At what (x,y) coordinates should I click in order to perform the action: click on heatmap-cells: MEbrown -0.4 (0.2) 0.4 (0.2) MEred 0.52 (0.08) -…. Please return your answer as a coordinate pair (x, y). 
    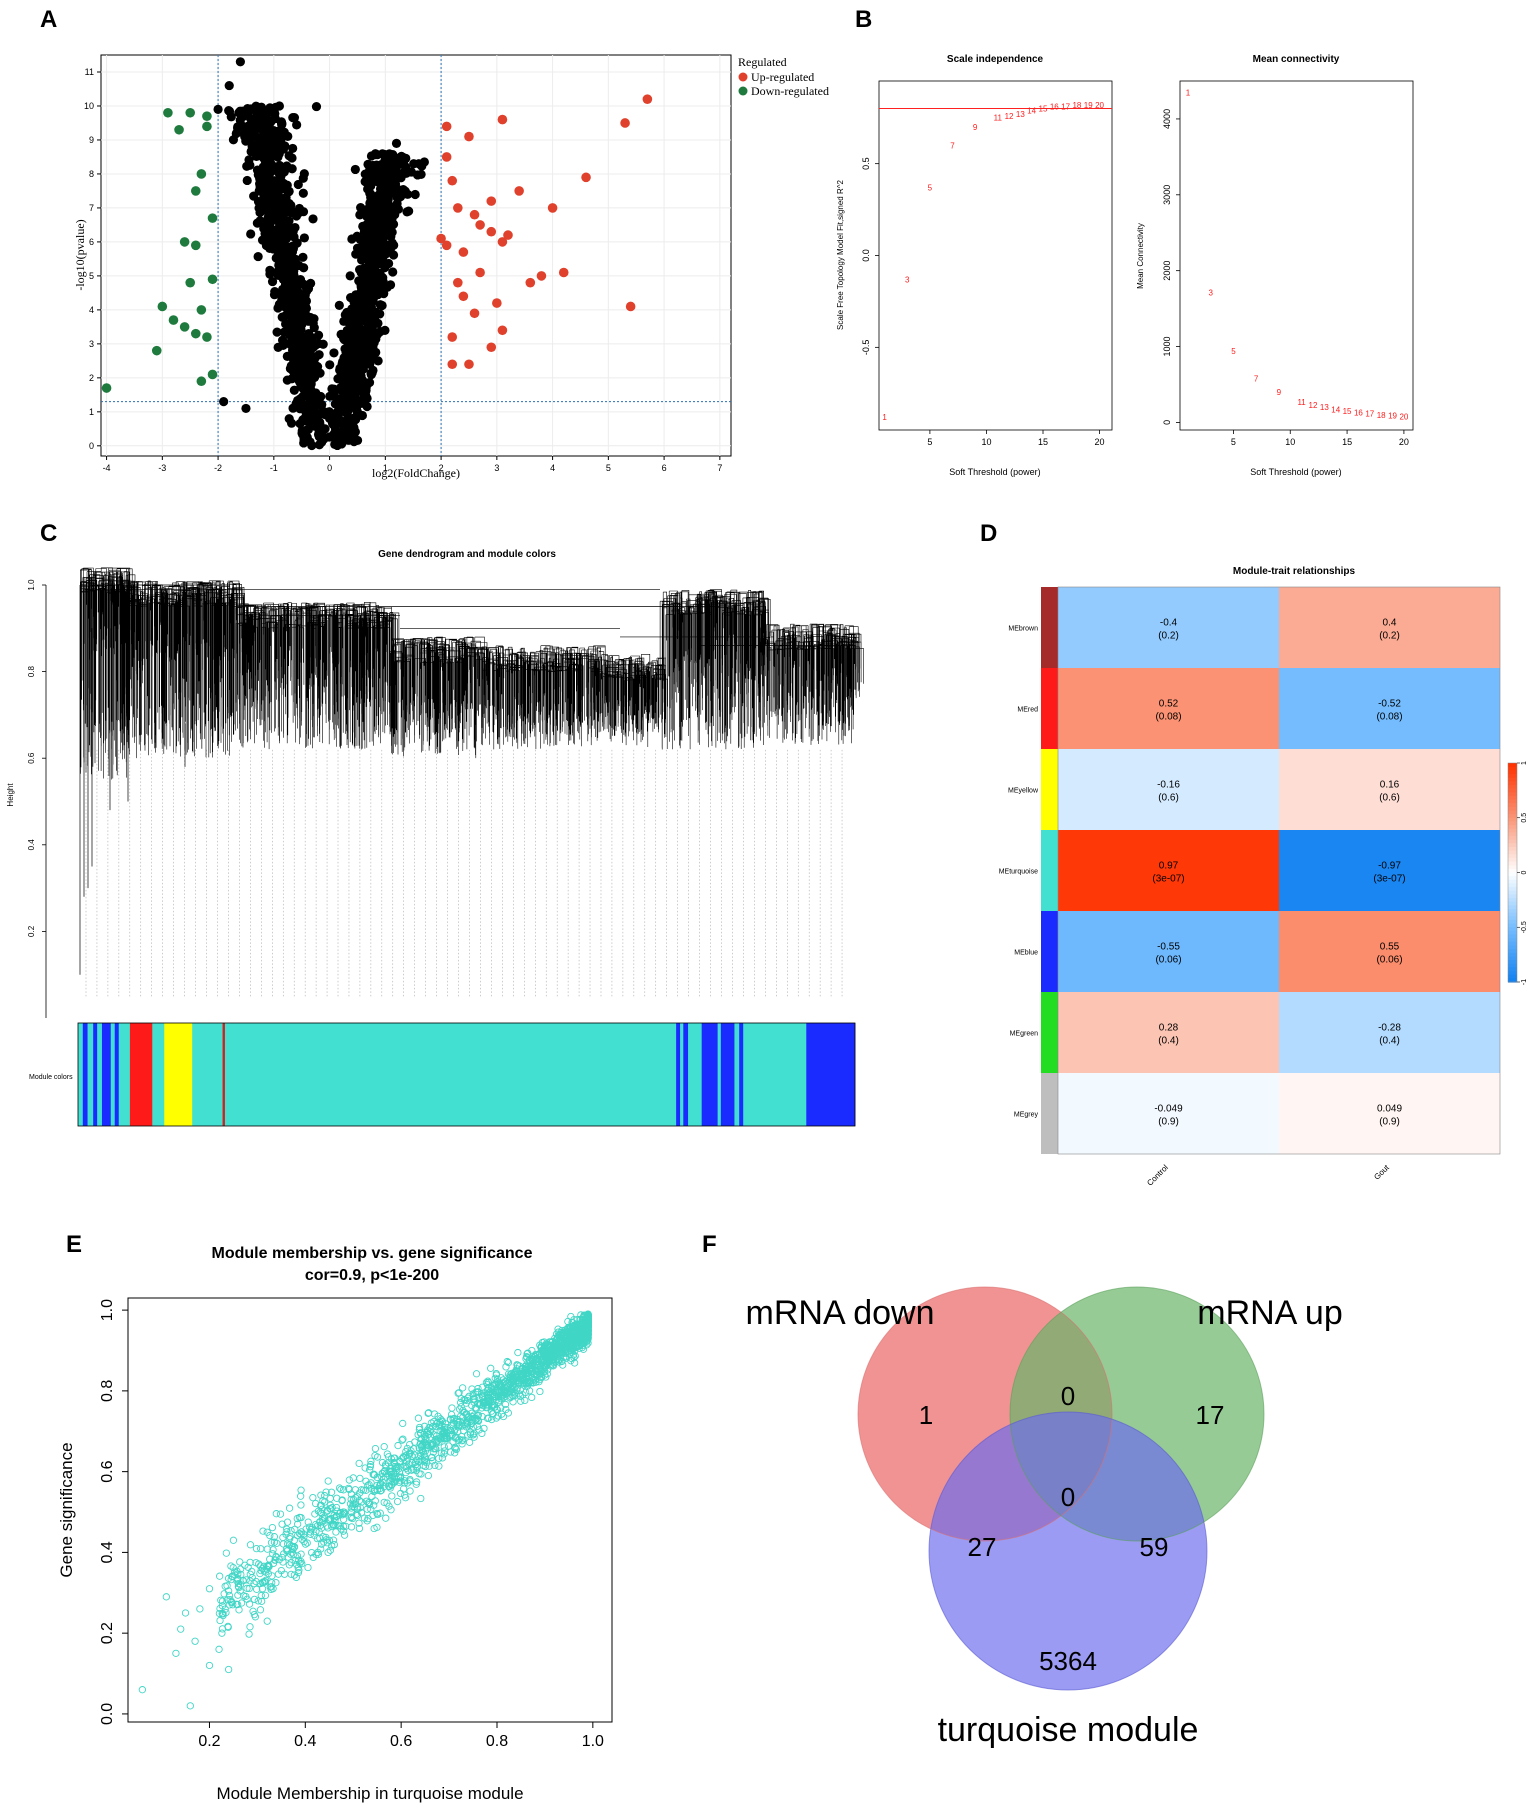
    Looking at the image, I should click on (1250, 887).